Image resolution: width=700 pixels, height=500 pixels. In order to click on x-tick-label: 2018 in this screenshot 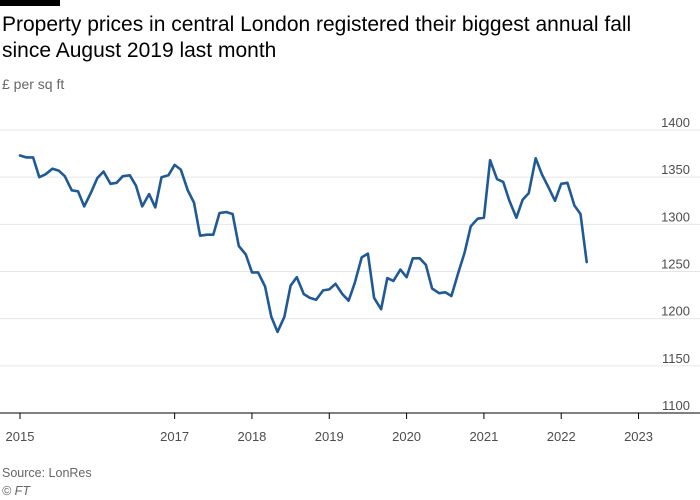, I will do `click(251, 436)`.